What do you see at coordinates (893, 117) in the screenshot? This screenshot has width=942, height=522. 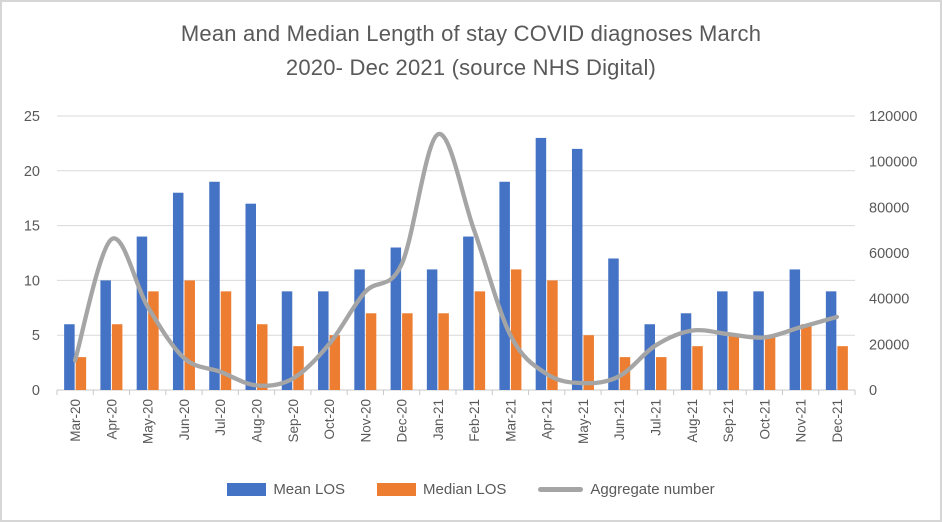 I see `svg-text: 120000` at bounding box center [893, 117].